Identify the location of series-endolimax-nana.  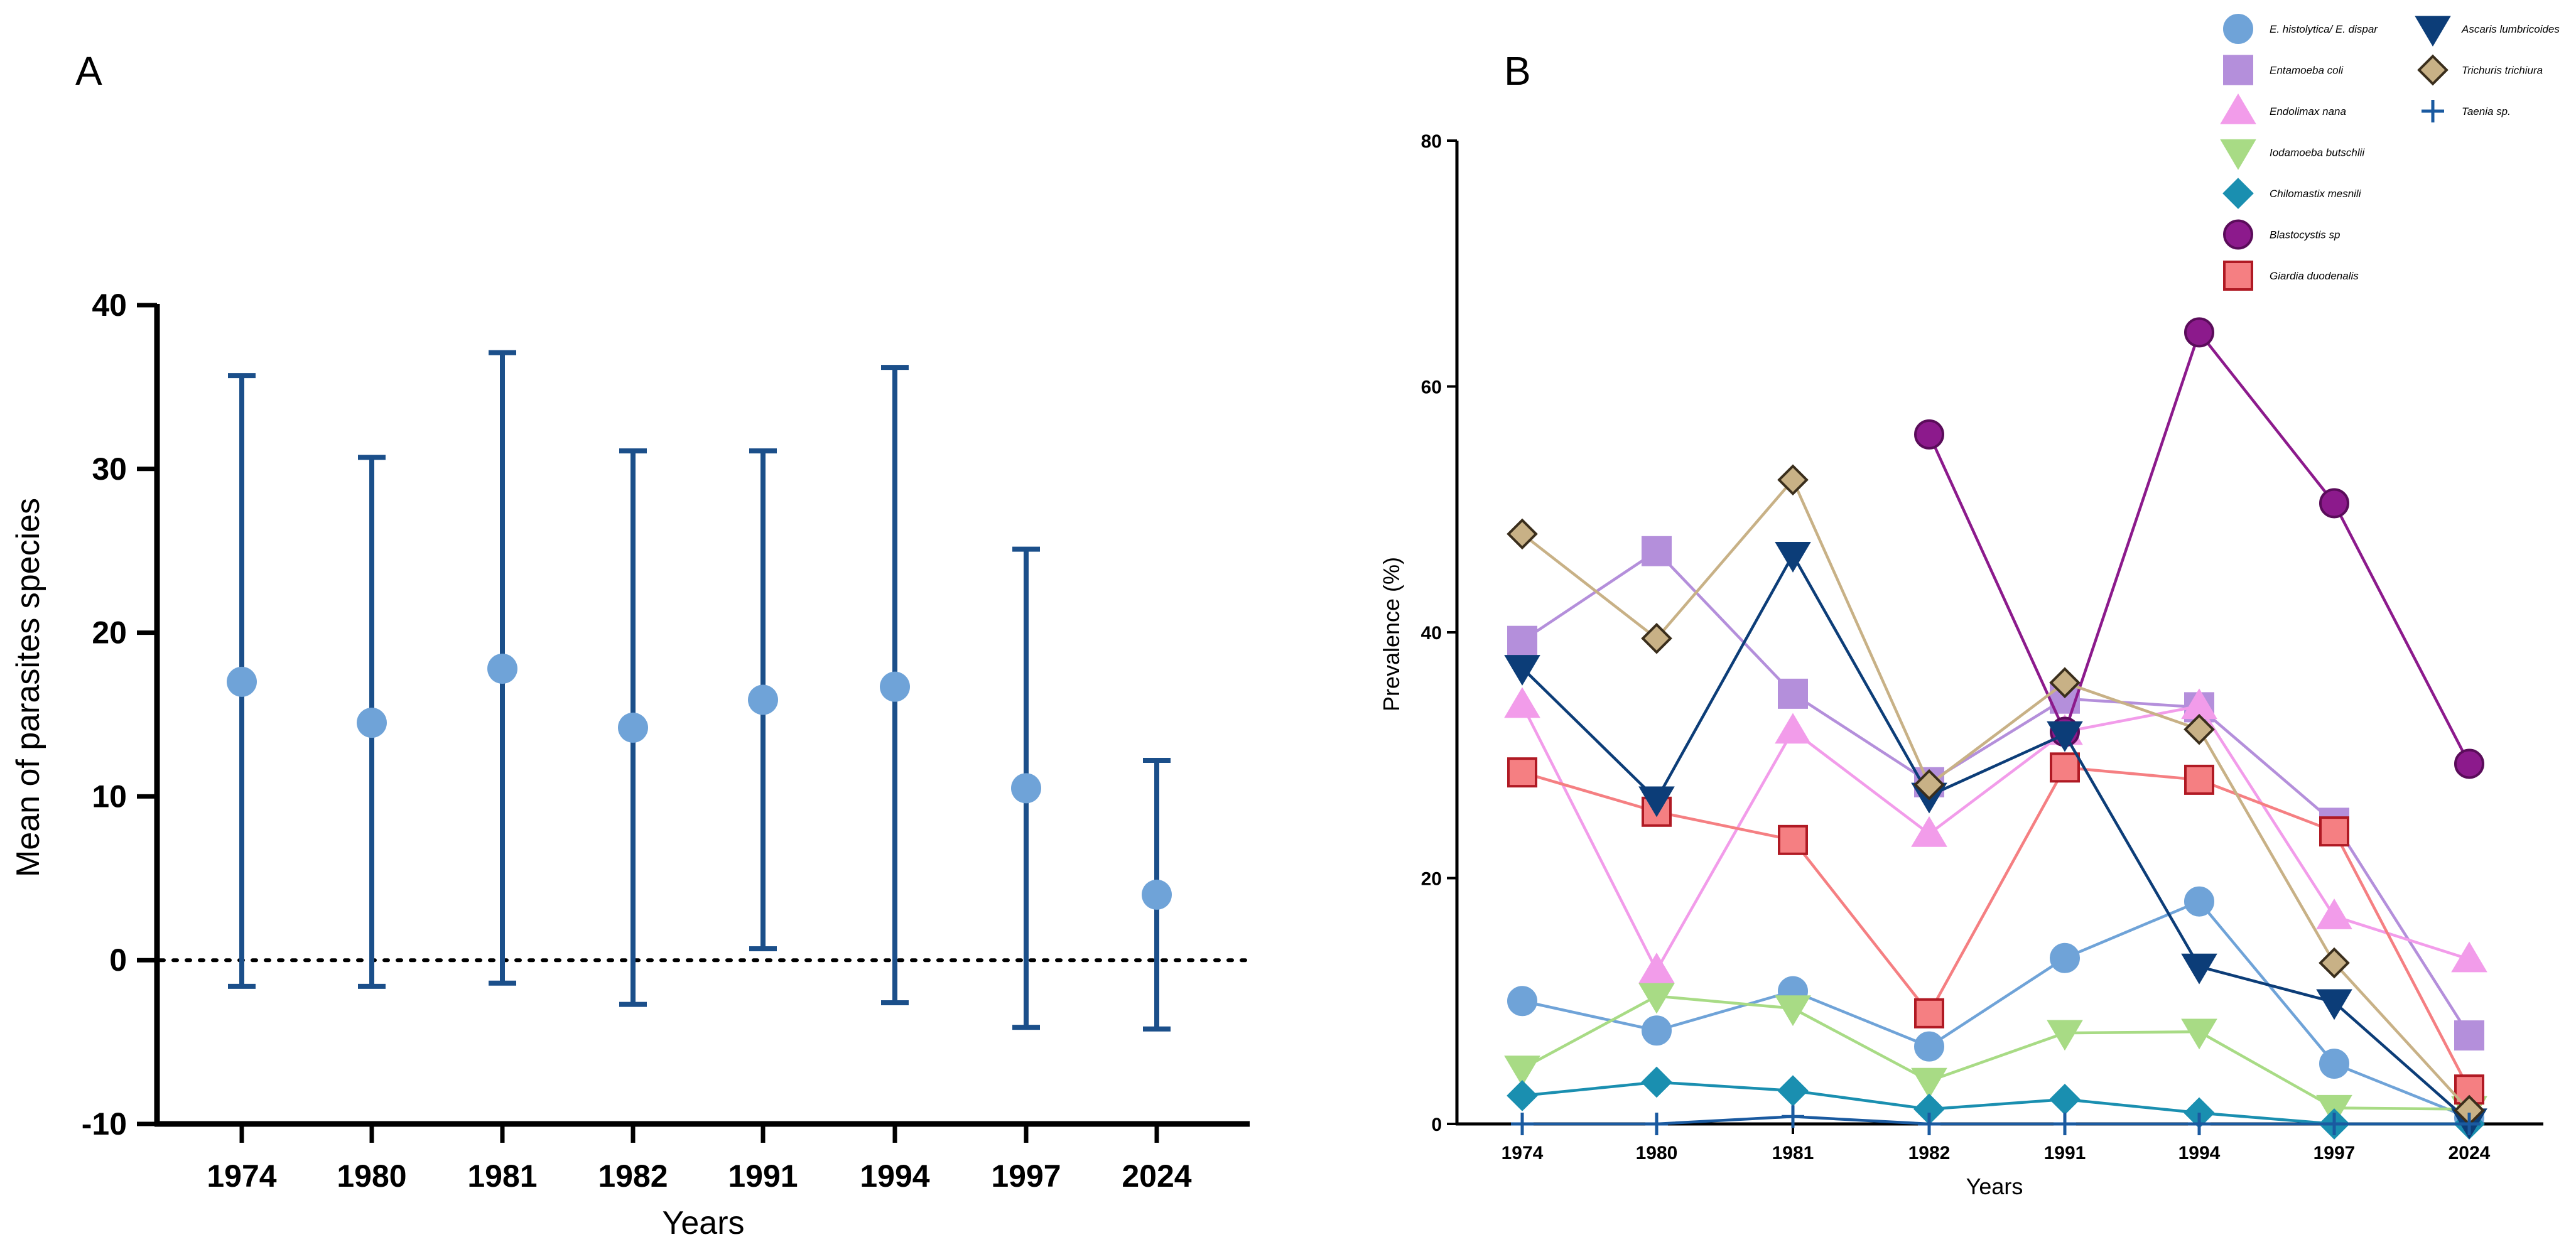
(1995, 835).